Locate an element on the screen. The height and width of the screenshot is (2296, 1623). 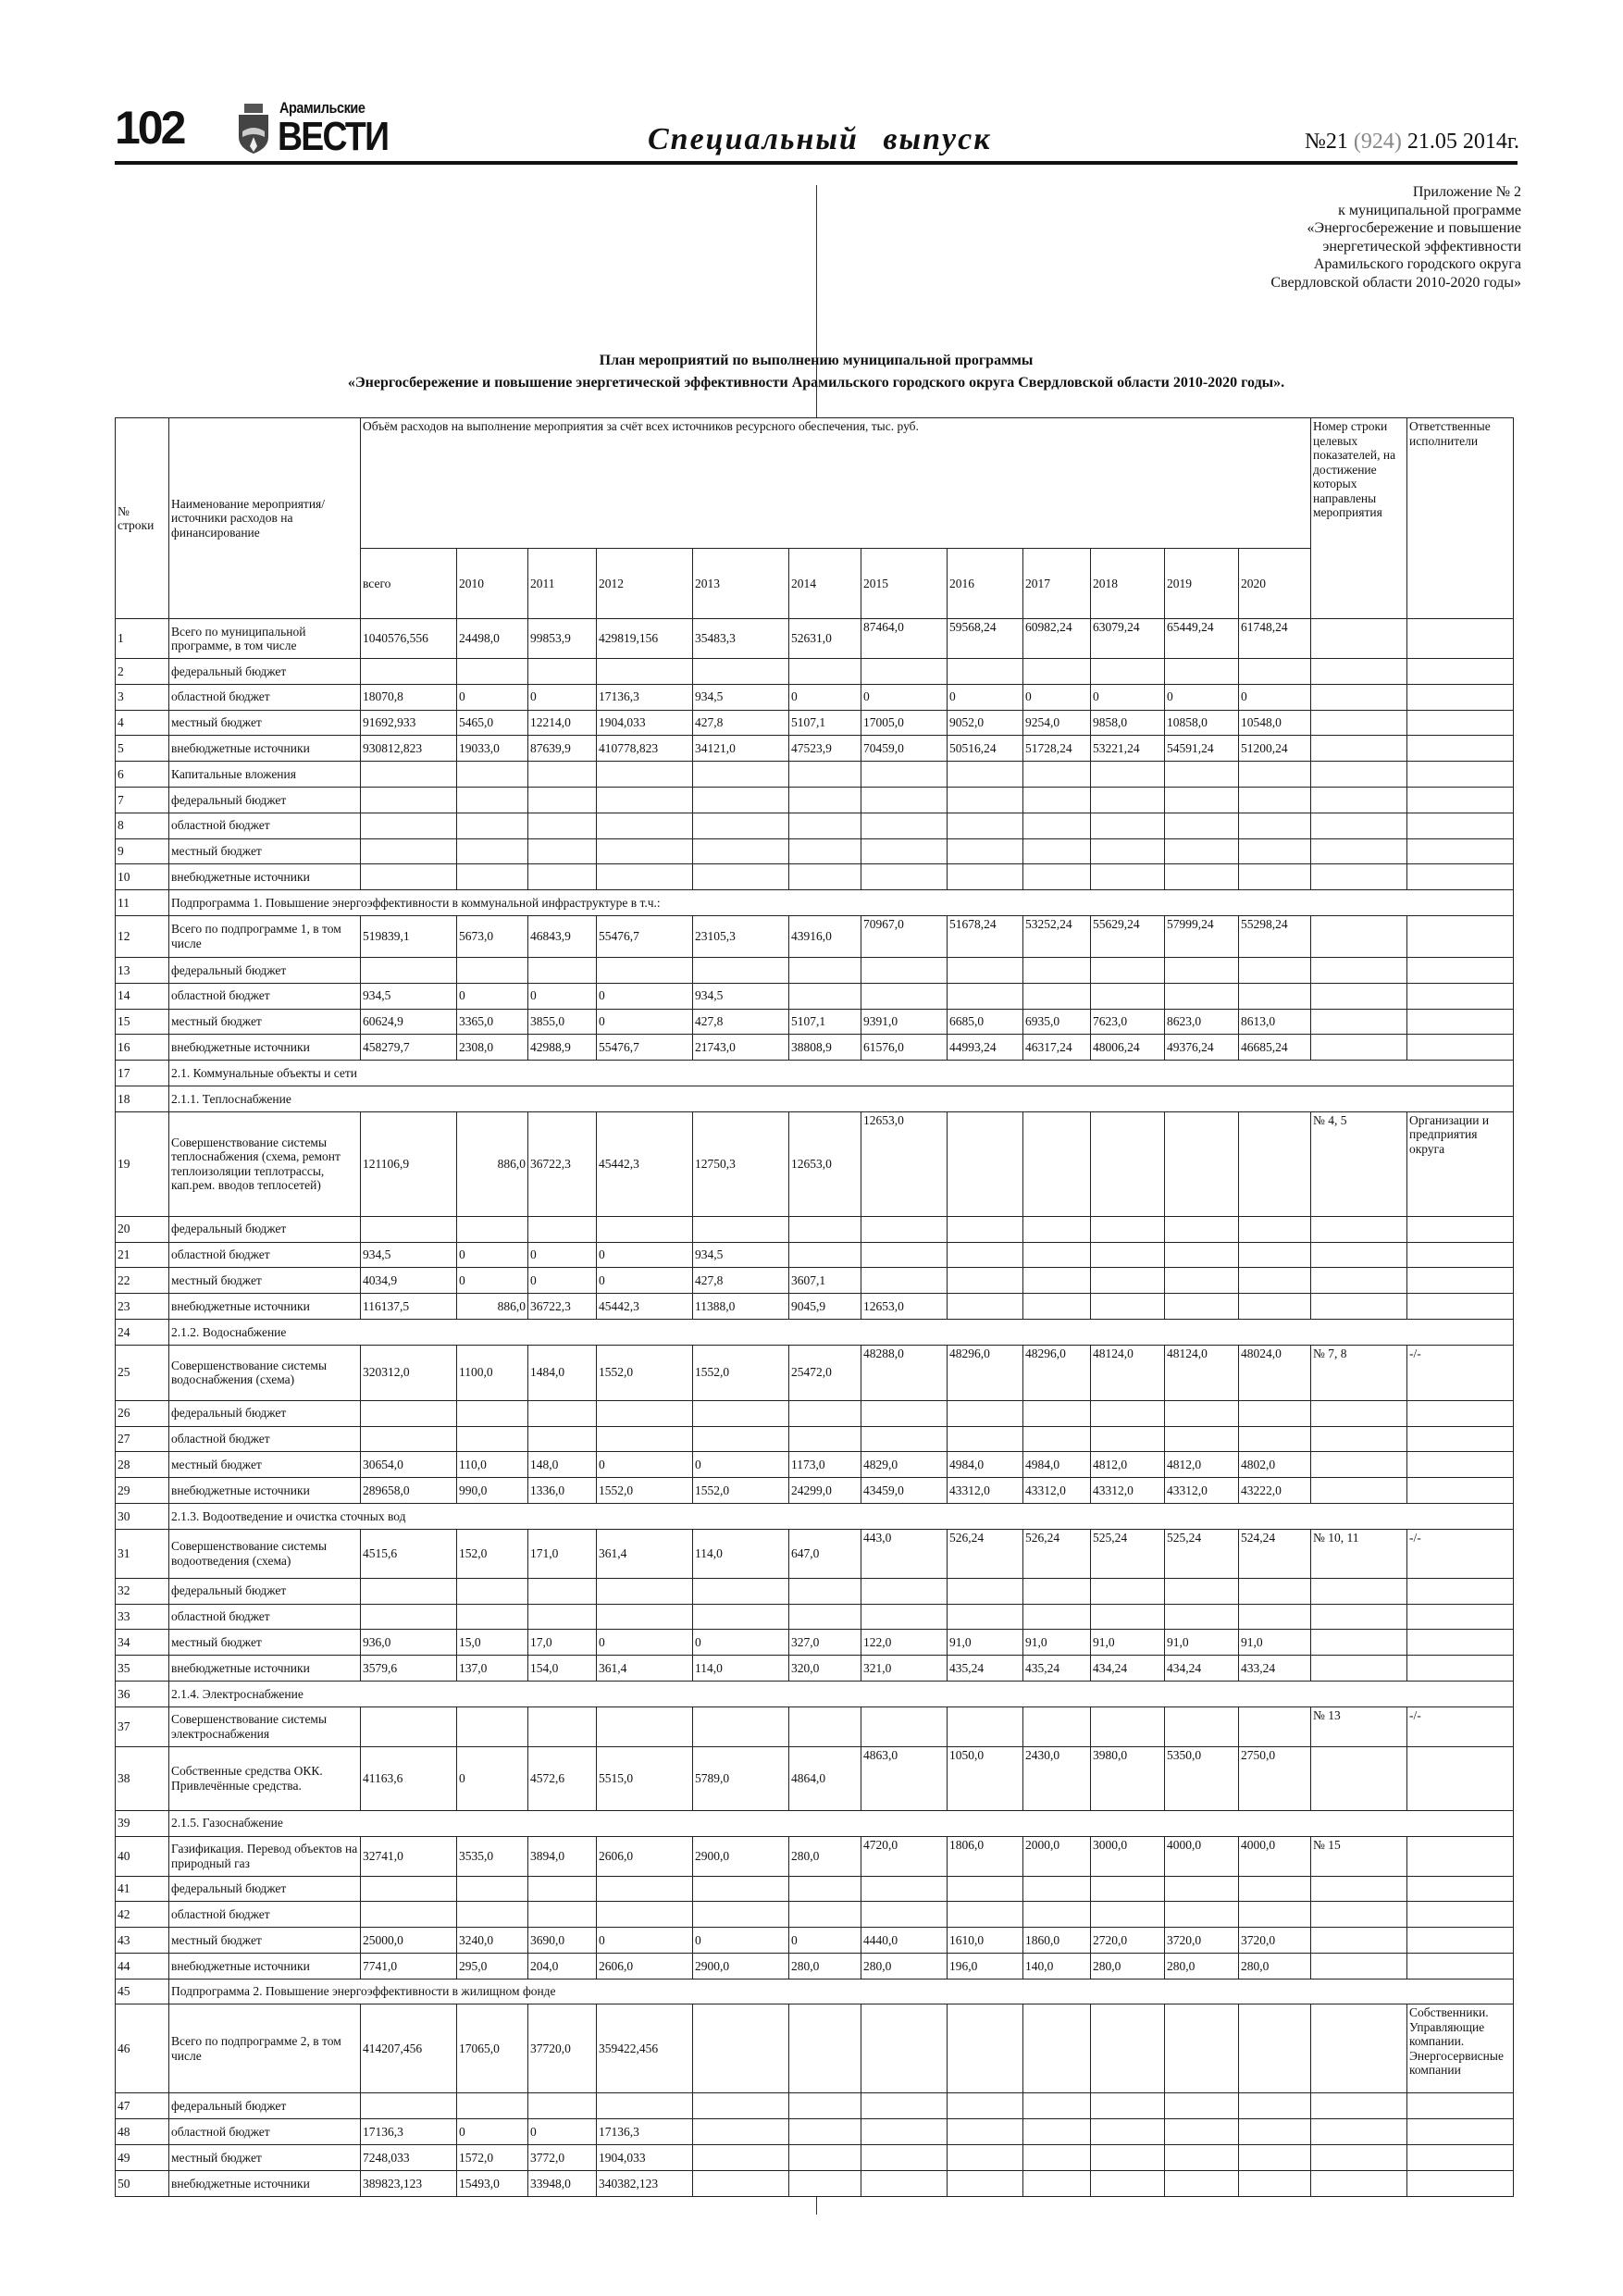
value-cell: 23105,3 is located at coordinates (740, 936).